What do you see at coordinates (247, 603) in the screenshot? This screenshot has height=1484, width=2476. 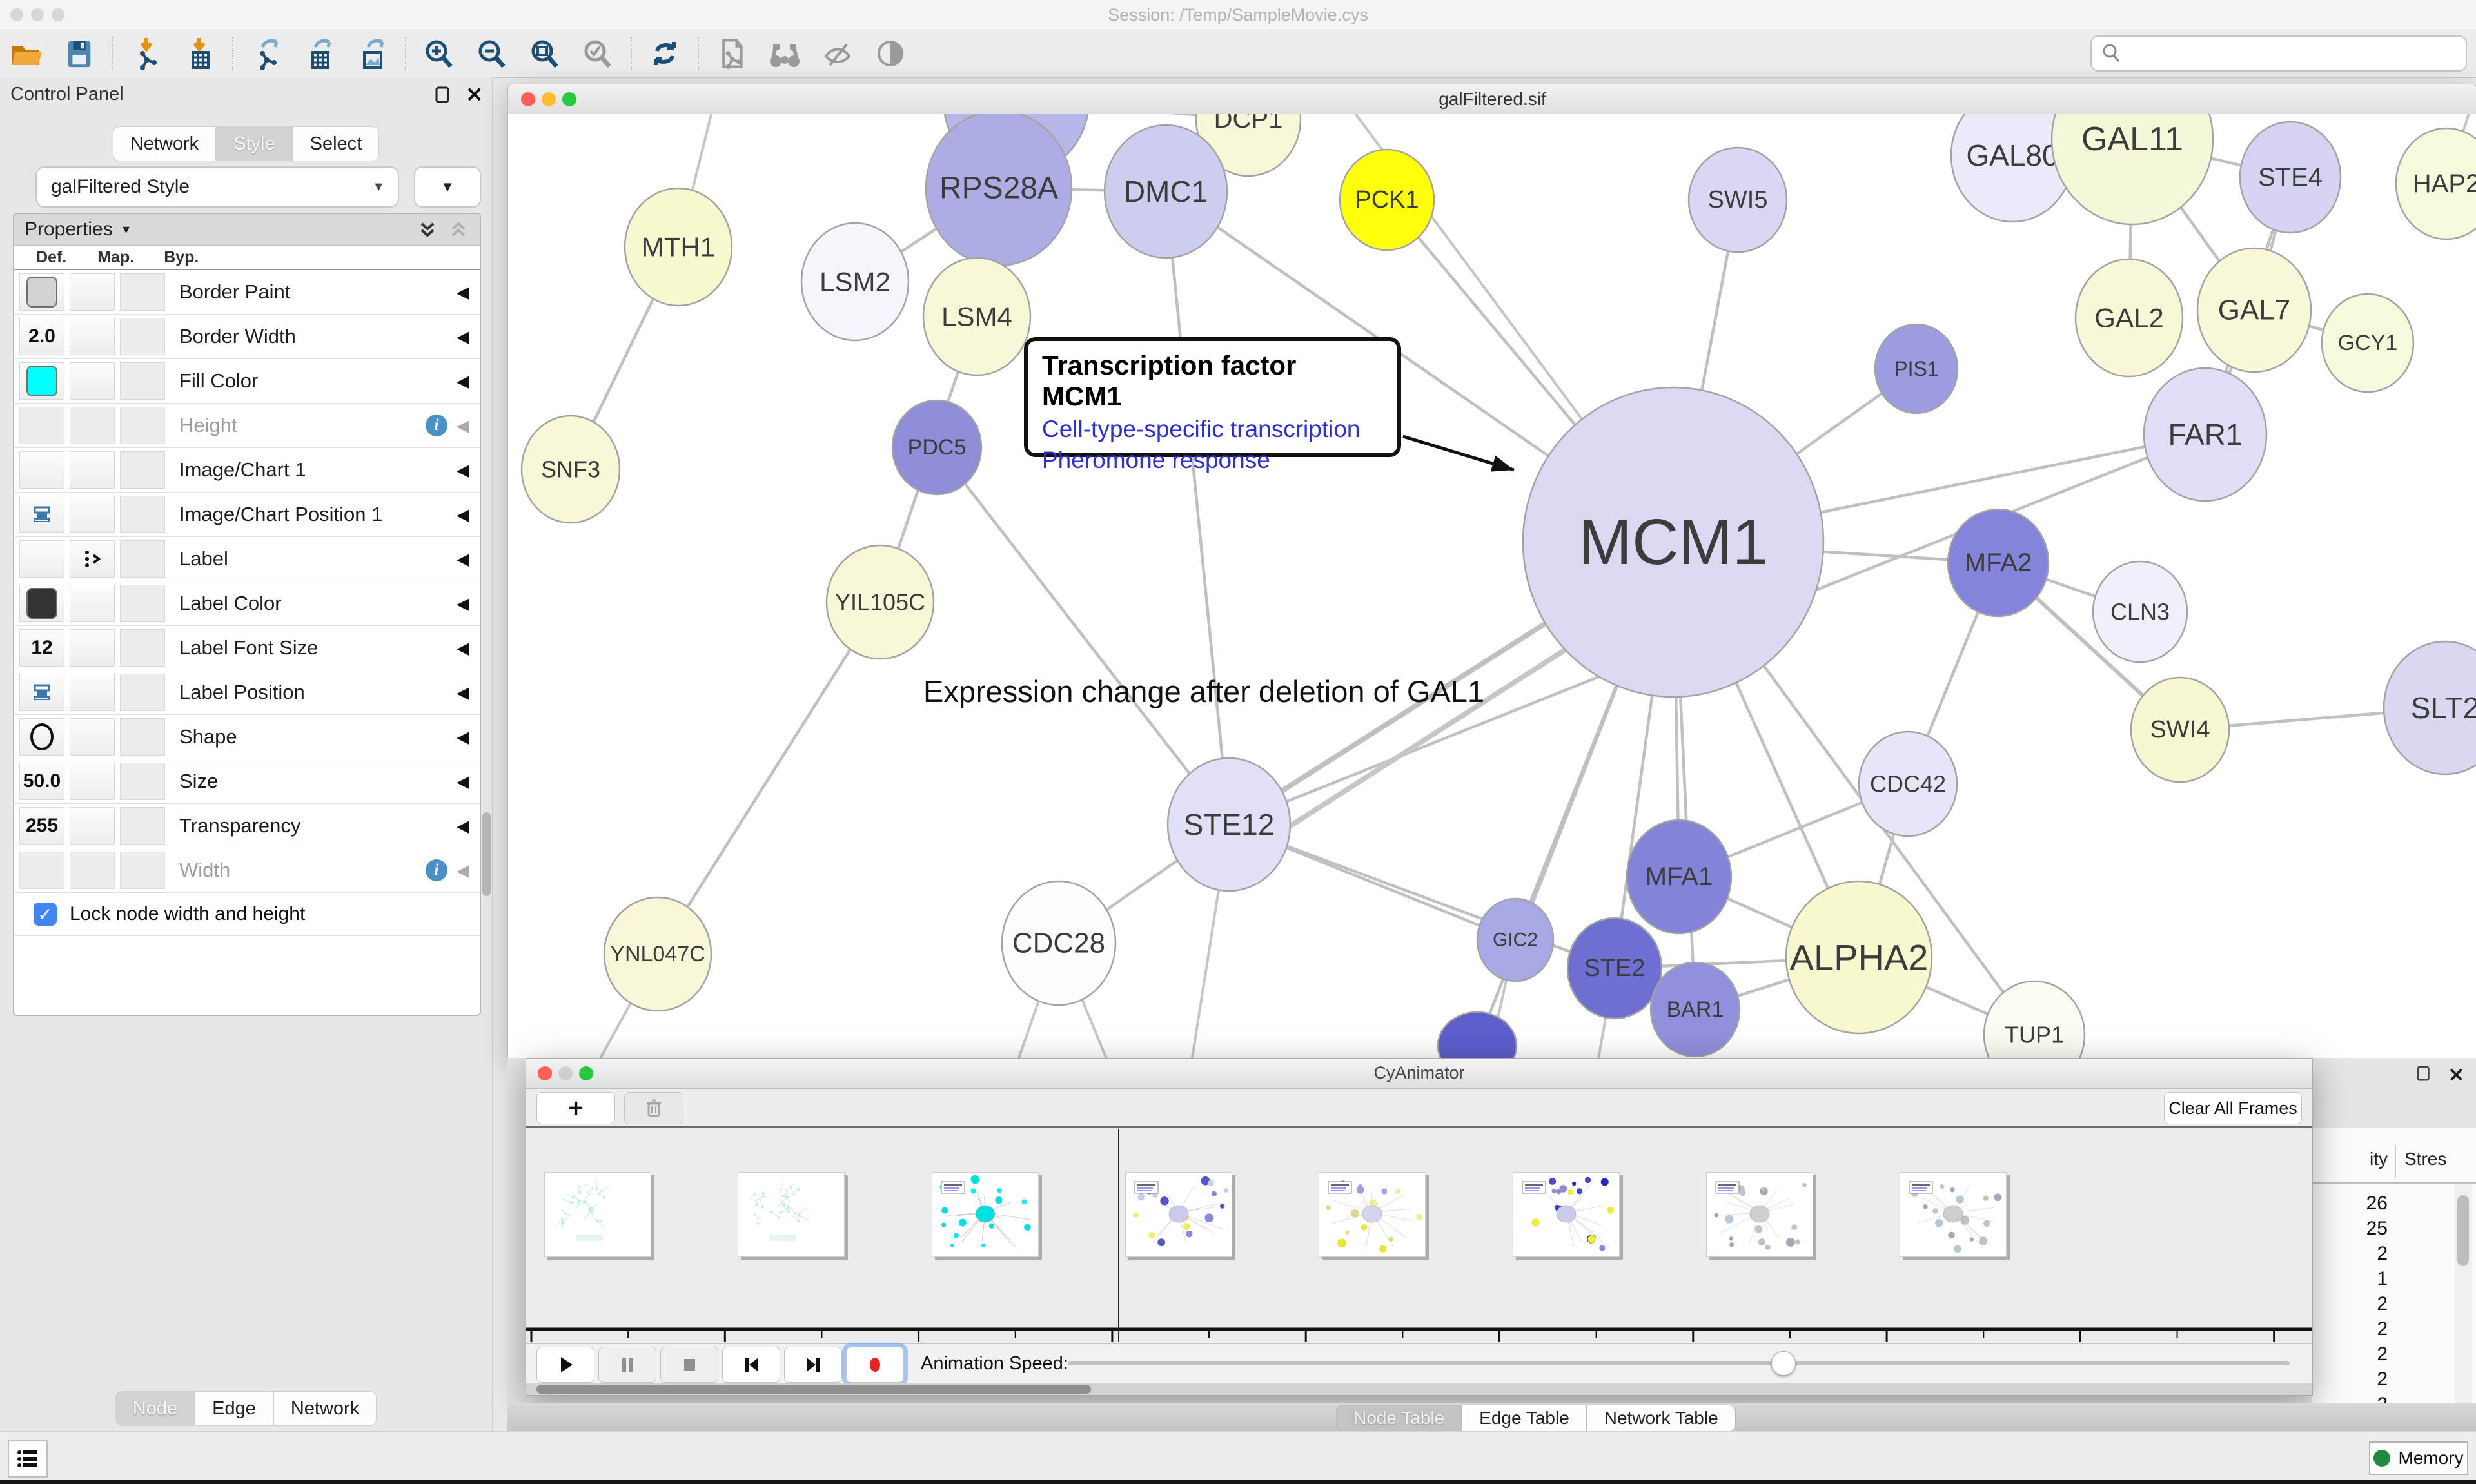 I see `property-row-label-color: Label Color ◀` at bounding box center [247, 603].